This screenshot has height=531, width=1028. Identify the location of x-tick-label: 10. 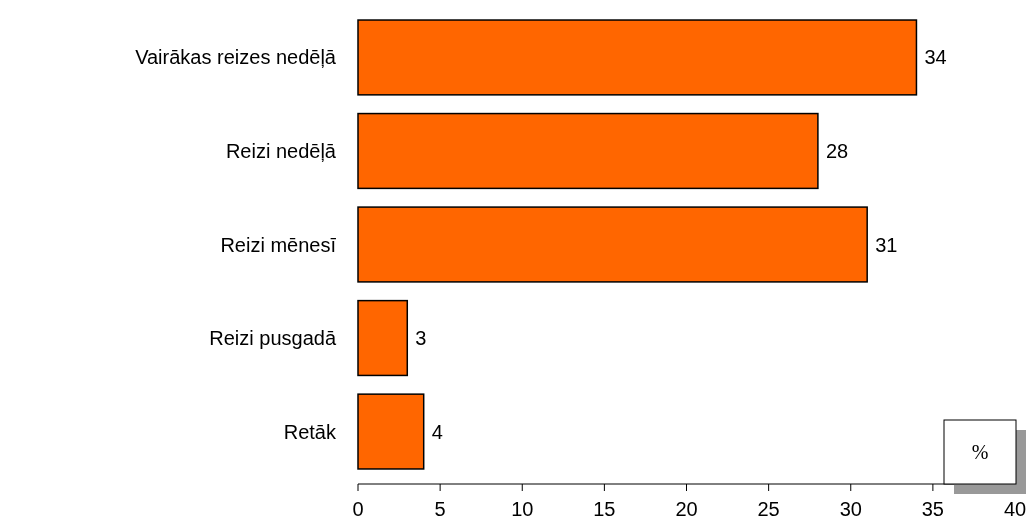
(522, 509).